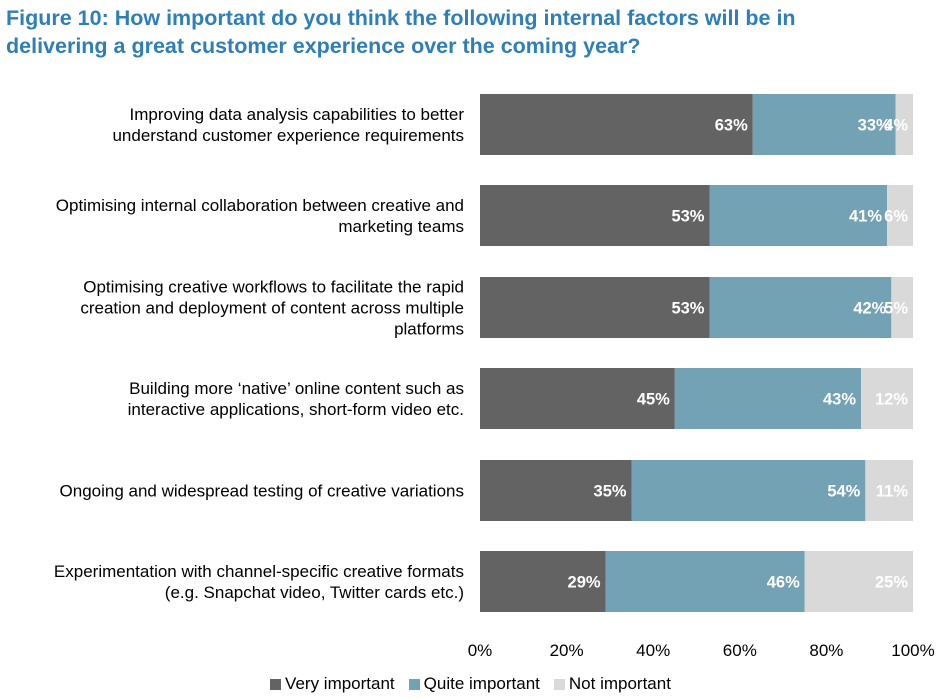  Describe the element at coordinates (843, 492) in the screenshot. I see `data-label: 54%` at that location.